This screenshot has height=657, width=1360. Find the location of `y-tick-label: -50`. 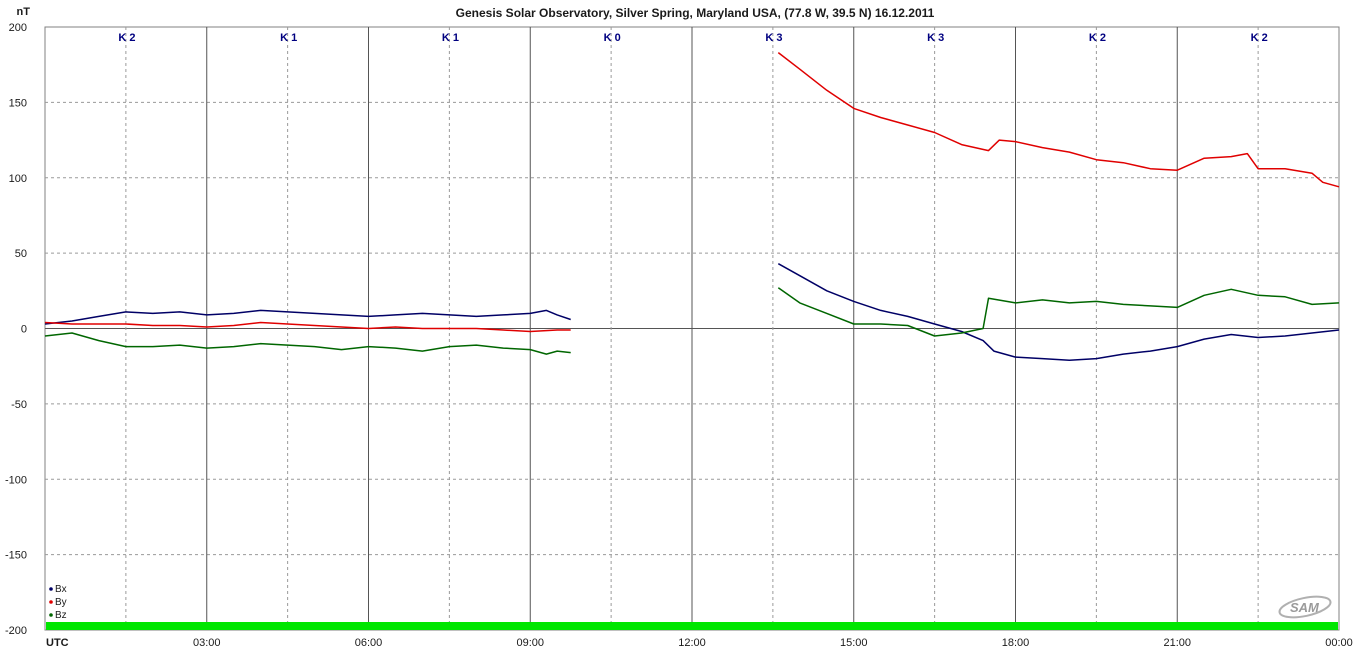

y-tick-label: -50 is located at coordinates (19, 405).